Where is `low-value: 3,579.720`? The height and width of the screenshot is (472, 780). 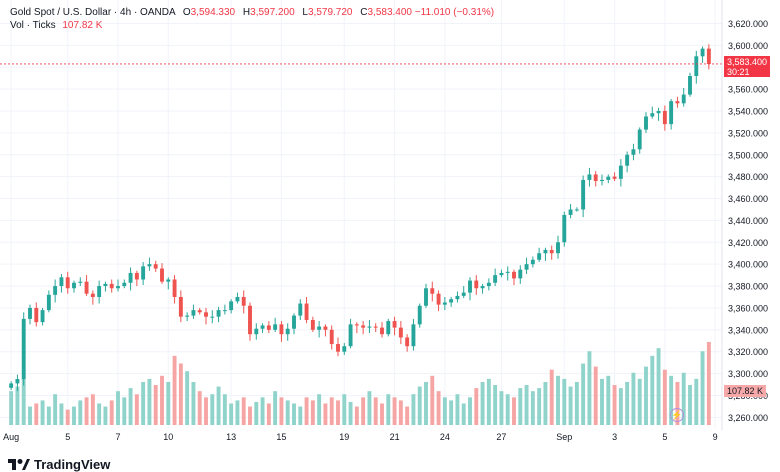
low-value: 3,579.720 is located at coordinates (330, 12).